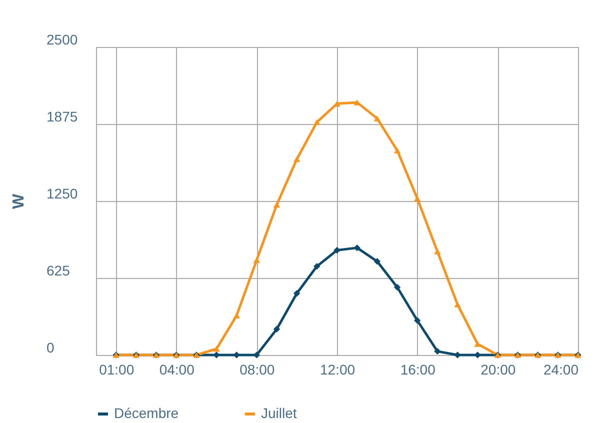  Describe the element at coordinates (498, 370) in the screenshot. I see `x-tick-label: 20:00` at that location.